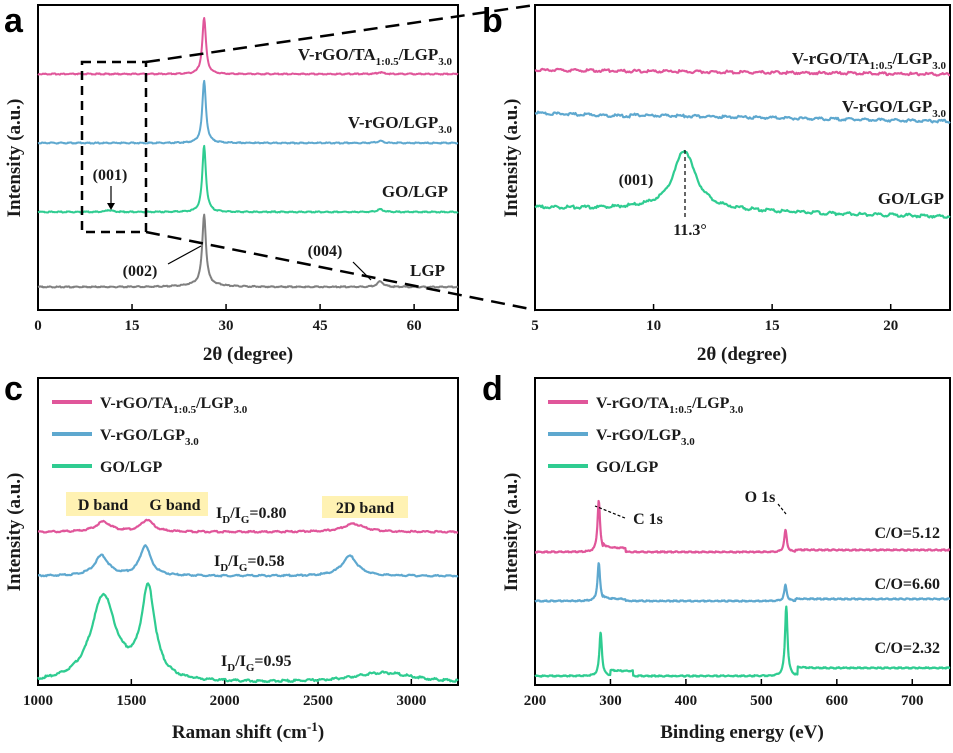  What do you see at coordinates (225, 701) in the screenshot?
I see `panel-c-tick-label-2000: 2000` at bounding box center [225, 701].